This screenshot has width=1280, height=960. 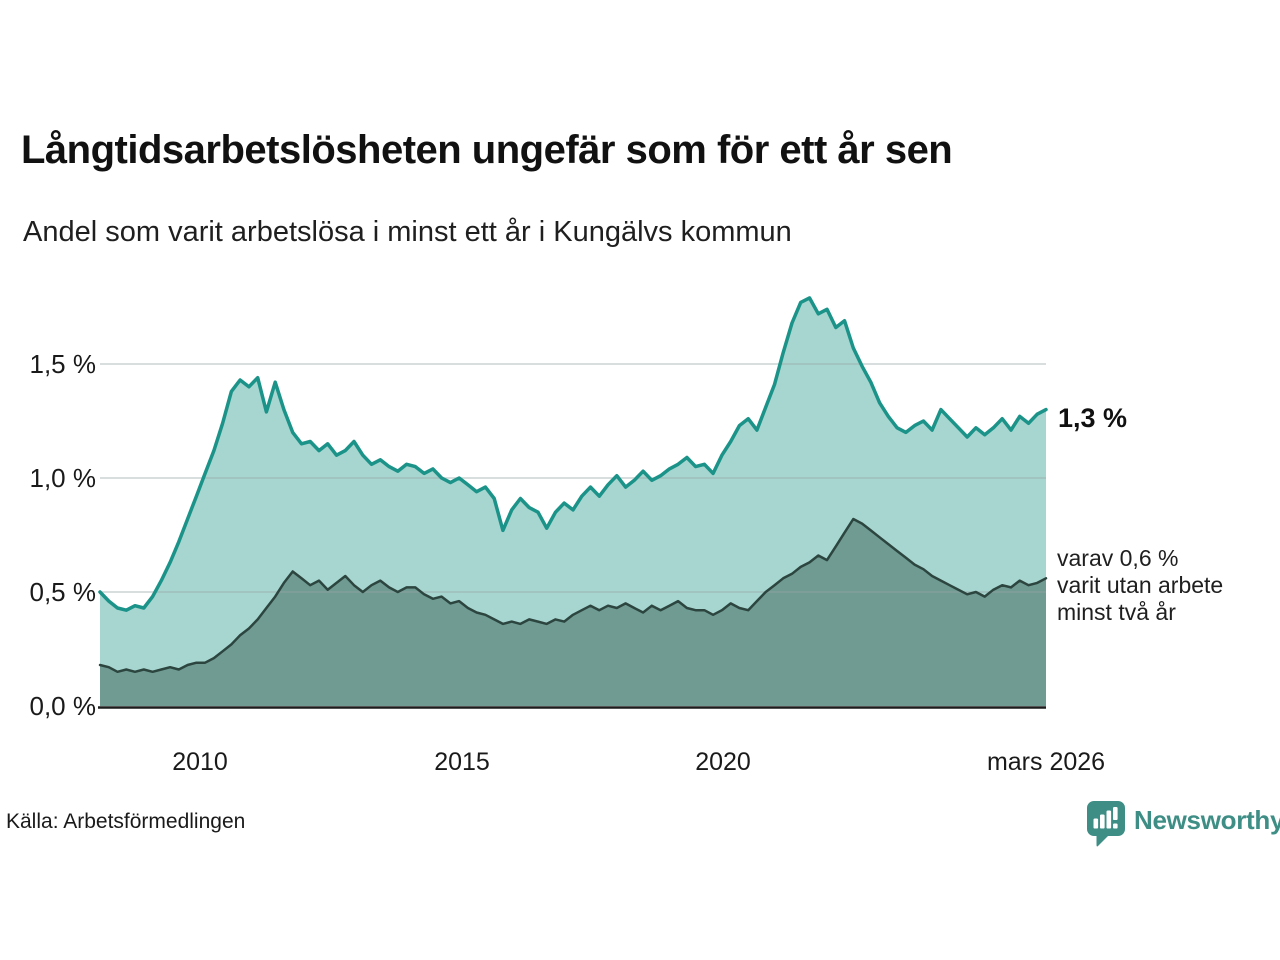 What do you see at coordinates (200, 762) in the screenshot?
I see `x-tick-label: 2010` at bounding box center [200, 762].